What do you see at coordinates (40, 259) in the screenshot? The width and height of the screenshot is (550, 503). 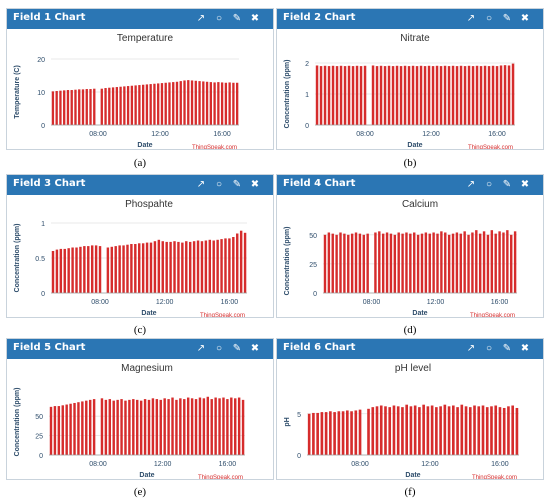 I see `y-tick-label: 0.5` at bounding box center [40, 259].